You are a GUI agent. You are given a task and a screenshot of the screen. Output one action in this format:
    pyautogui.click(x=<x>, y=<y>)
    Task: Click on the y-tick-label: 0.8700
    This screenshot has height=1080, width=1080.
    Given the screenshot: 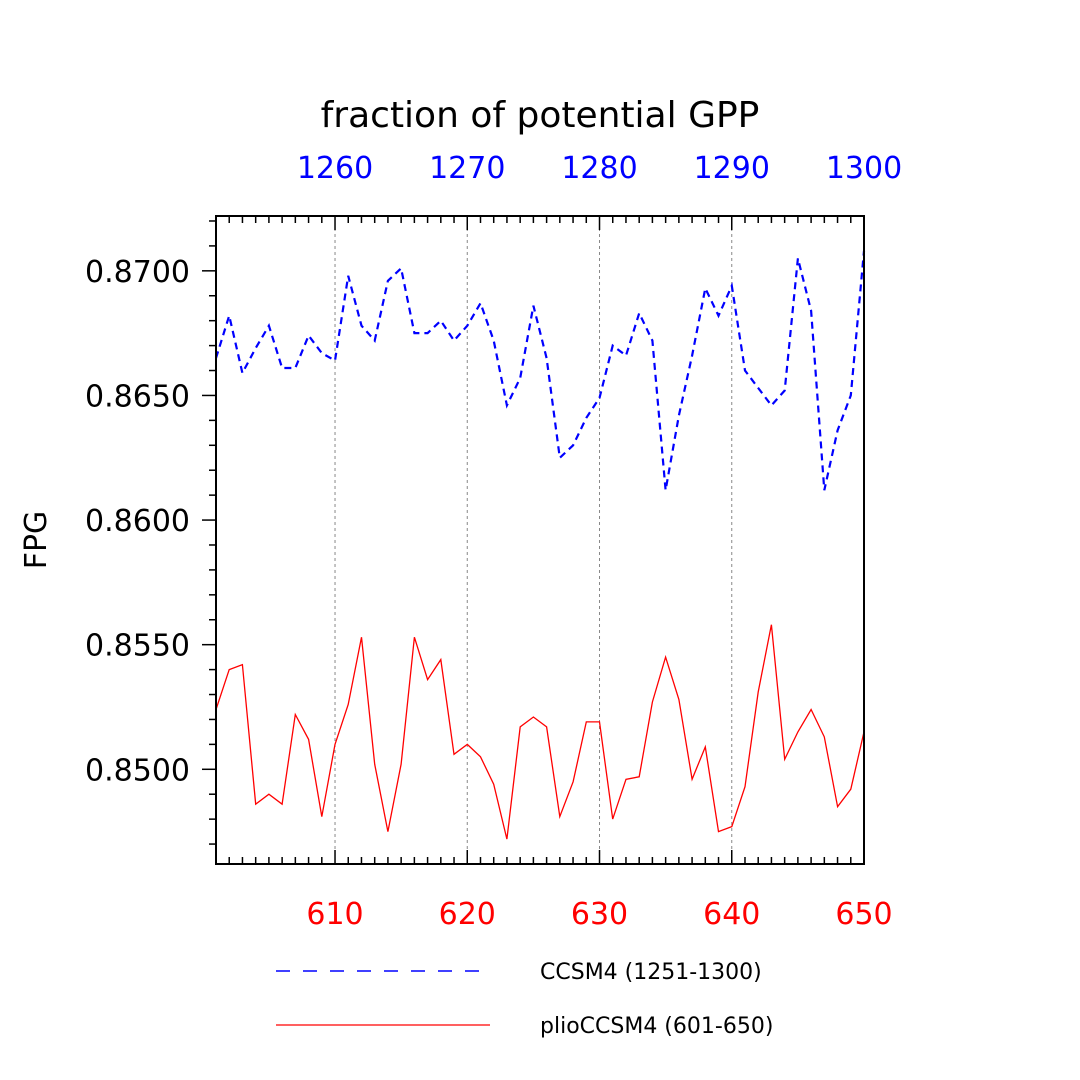 What is the action you would take?
    pyautogui.click(x=137, y=272)
    